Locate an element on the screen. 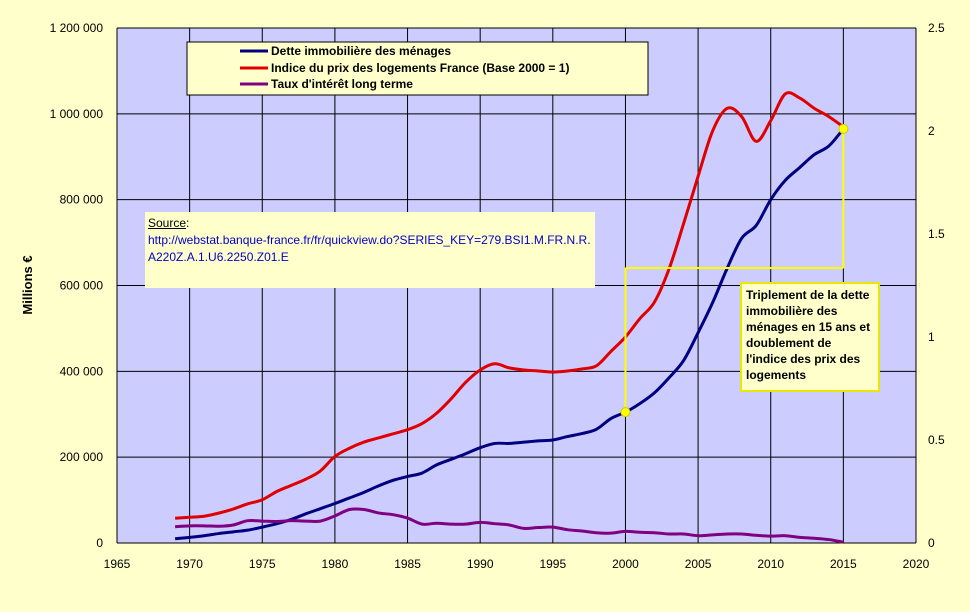  y-left-tick-label: 1 000 000 is located at coordinates (77, 114).